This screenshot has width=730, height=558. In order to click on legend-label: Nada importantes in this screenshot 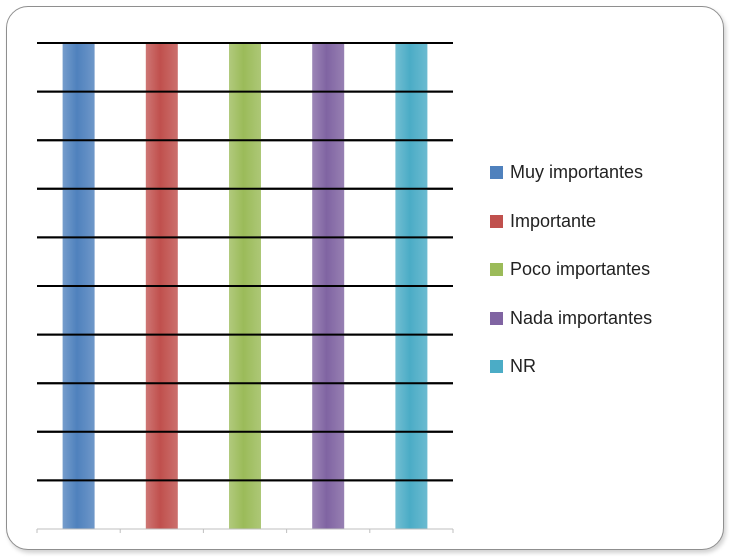, I will do `click(581, 317)`.